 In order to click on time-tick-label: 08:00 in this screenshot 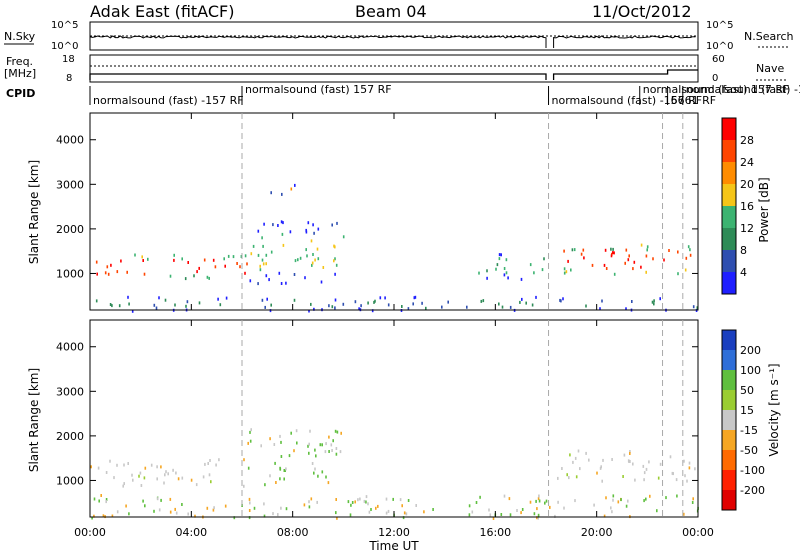, I will do `click(293, 532)`.